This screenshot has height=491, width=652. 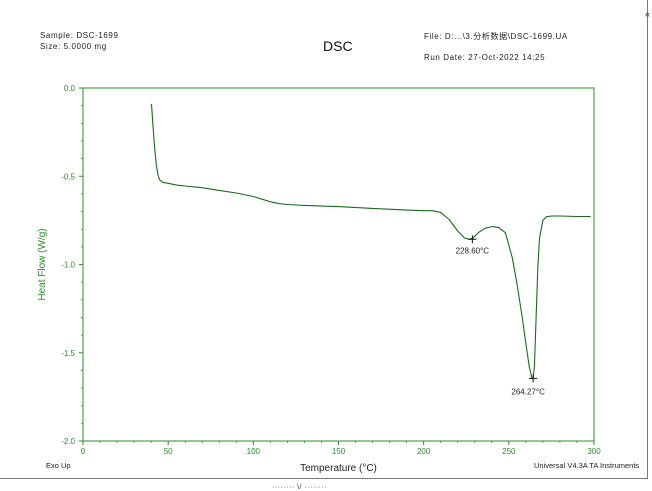 What do you see at coordinates (58, 465) in the screenshot?
I see `exo-up-label: Exo Up` at bounding box center [58, 465].